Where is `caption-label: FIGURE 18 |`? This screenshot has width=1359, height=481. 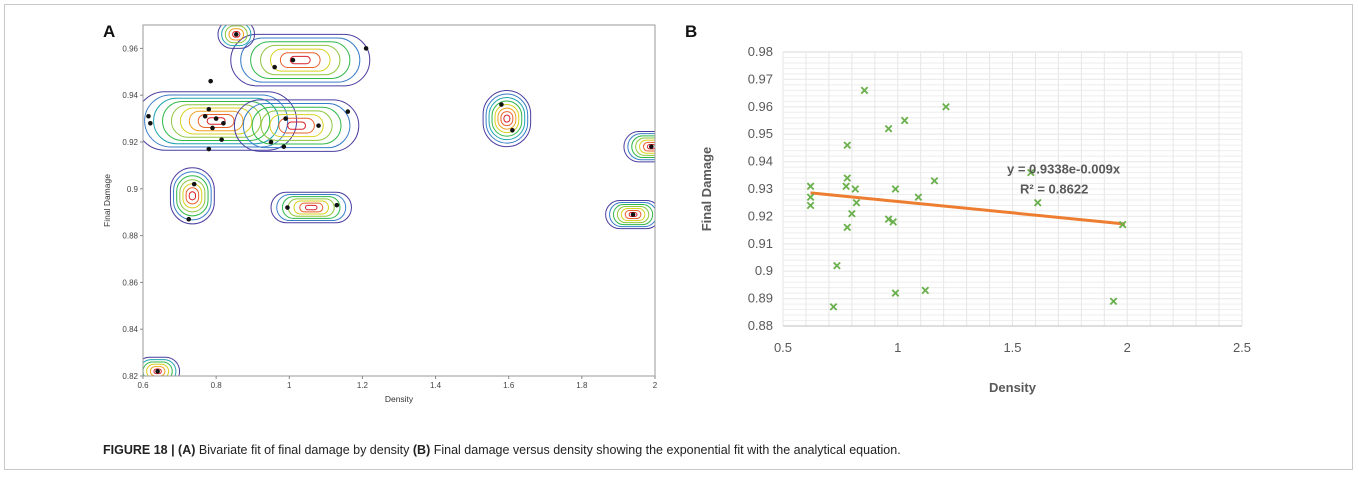 caption-label: FIGURE 18 | is located at coordinates (141, 450).